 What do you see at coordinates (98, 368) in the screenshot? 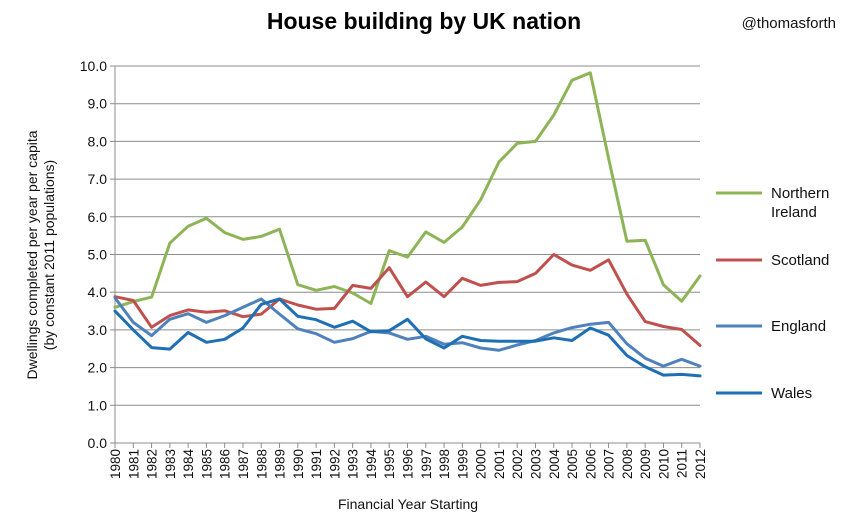
I see `y-tick-label: 2.0` at bounding box center [98, 368].